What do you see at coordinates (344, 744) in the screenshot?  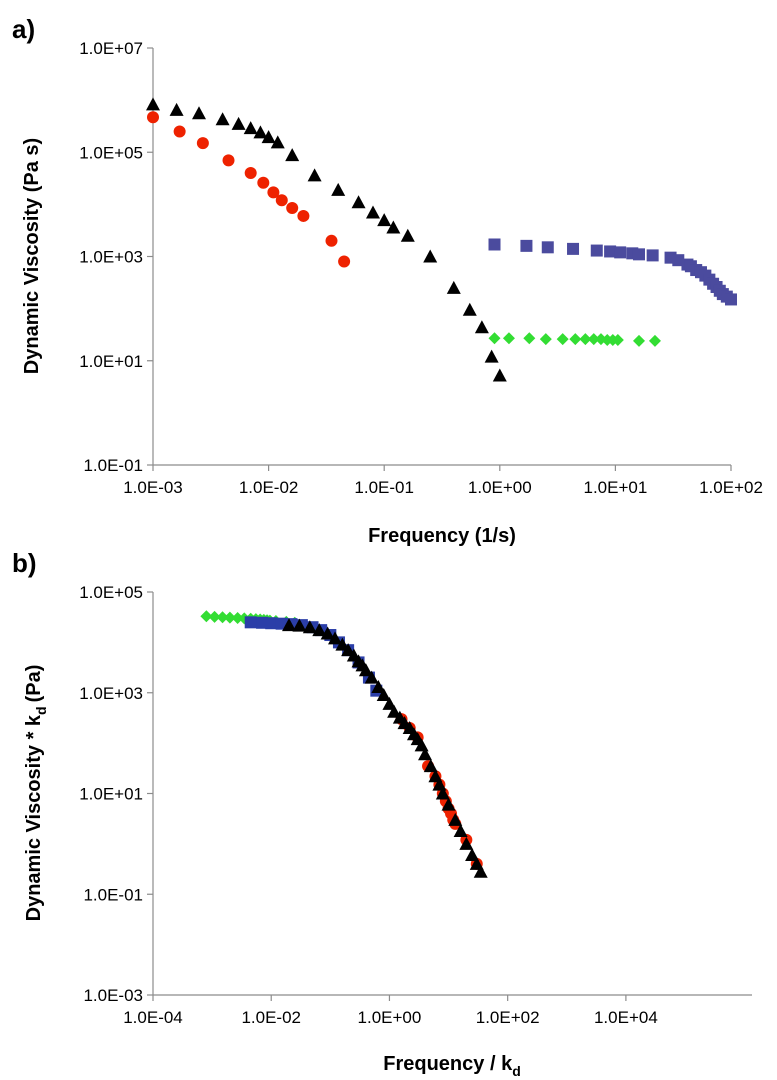 I see `panel-b-data-points` at bounding box center [344, 744].